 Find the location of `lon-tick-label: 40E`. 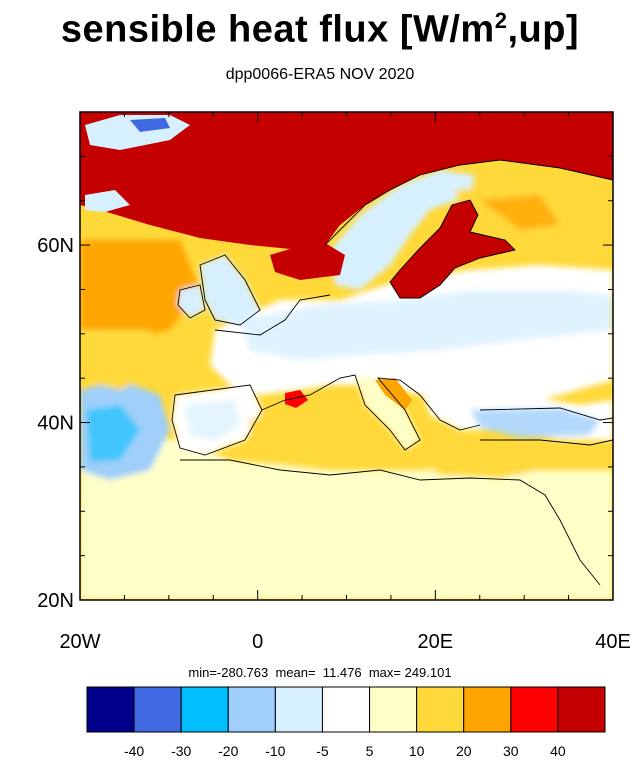

lon-tick-label: 40E is located at coordinates (613, 642).